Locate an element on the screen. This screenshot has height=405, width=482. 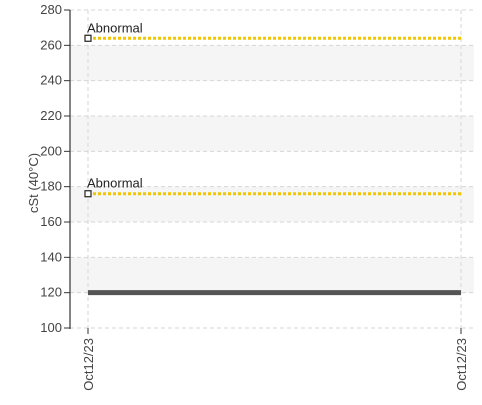
y-tick-label: 280 is located at coordinates (51, 9).